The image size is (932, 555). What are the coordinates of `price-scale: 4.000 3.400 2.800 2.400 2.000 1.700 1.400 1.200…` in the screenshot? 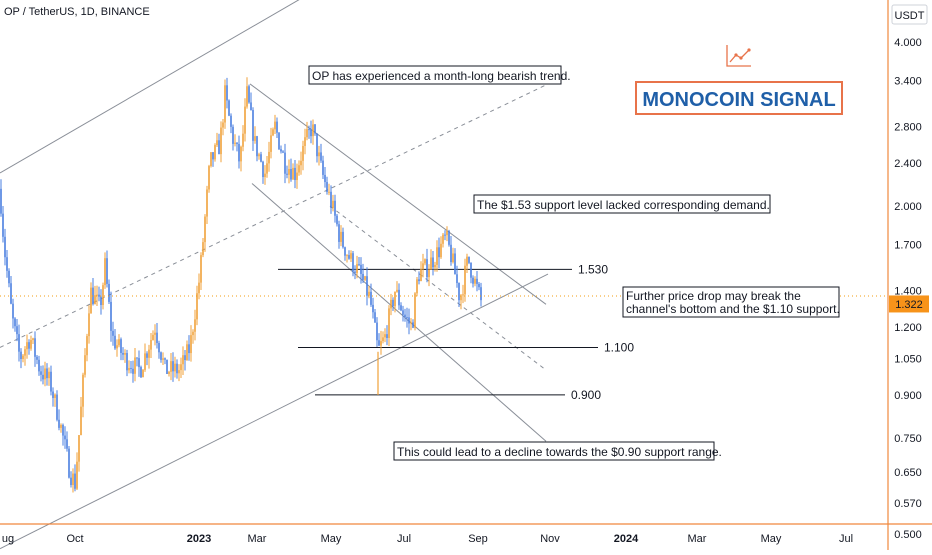 It's located at (908, 289).